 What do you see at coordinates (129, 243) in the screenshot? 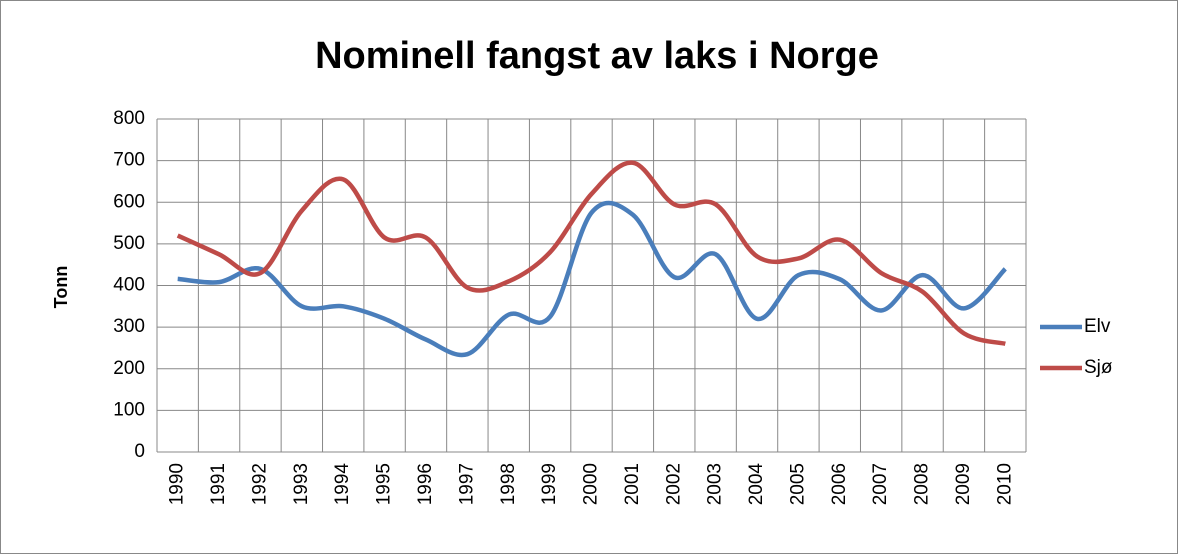
I see `y-tick-label: 500` at bounding box center [129, 243].